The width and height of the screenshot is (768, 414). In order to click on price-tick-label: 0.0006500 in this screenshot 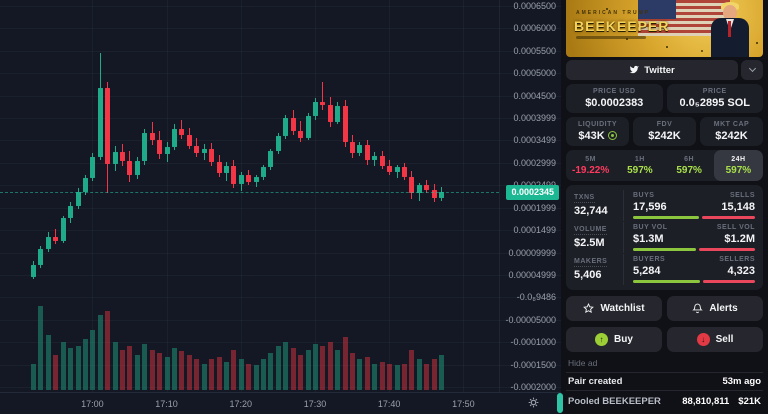, I will do `click(534, 6)`.